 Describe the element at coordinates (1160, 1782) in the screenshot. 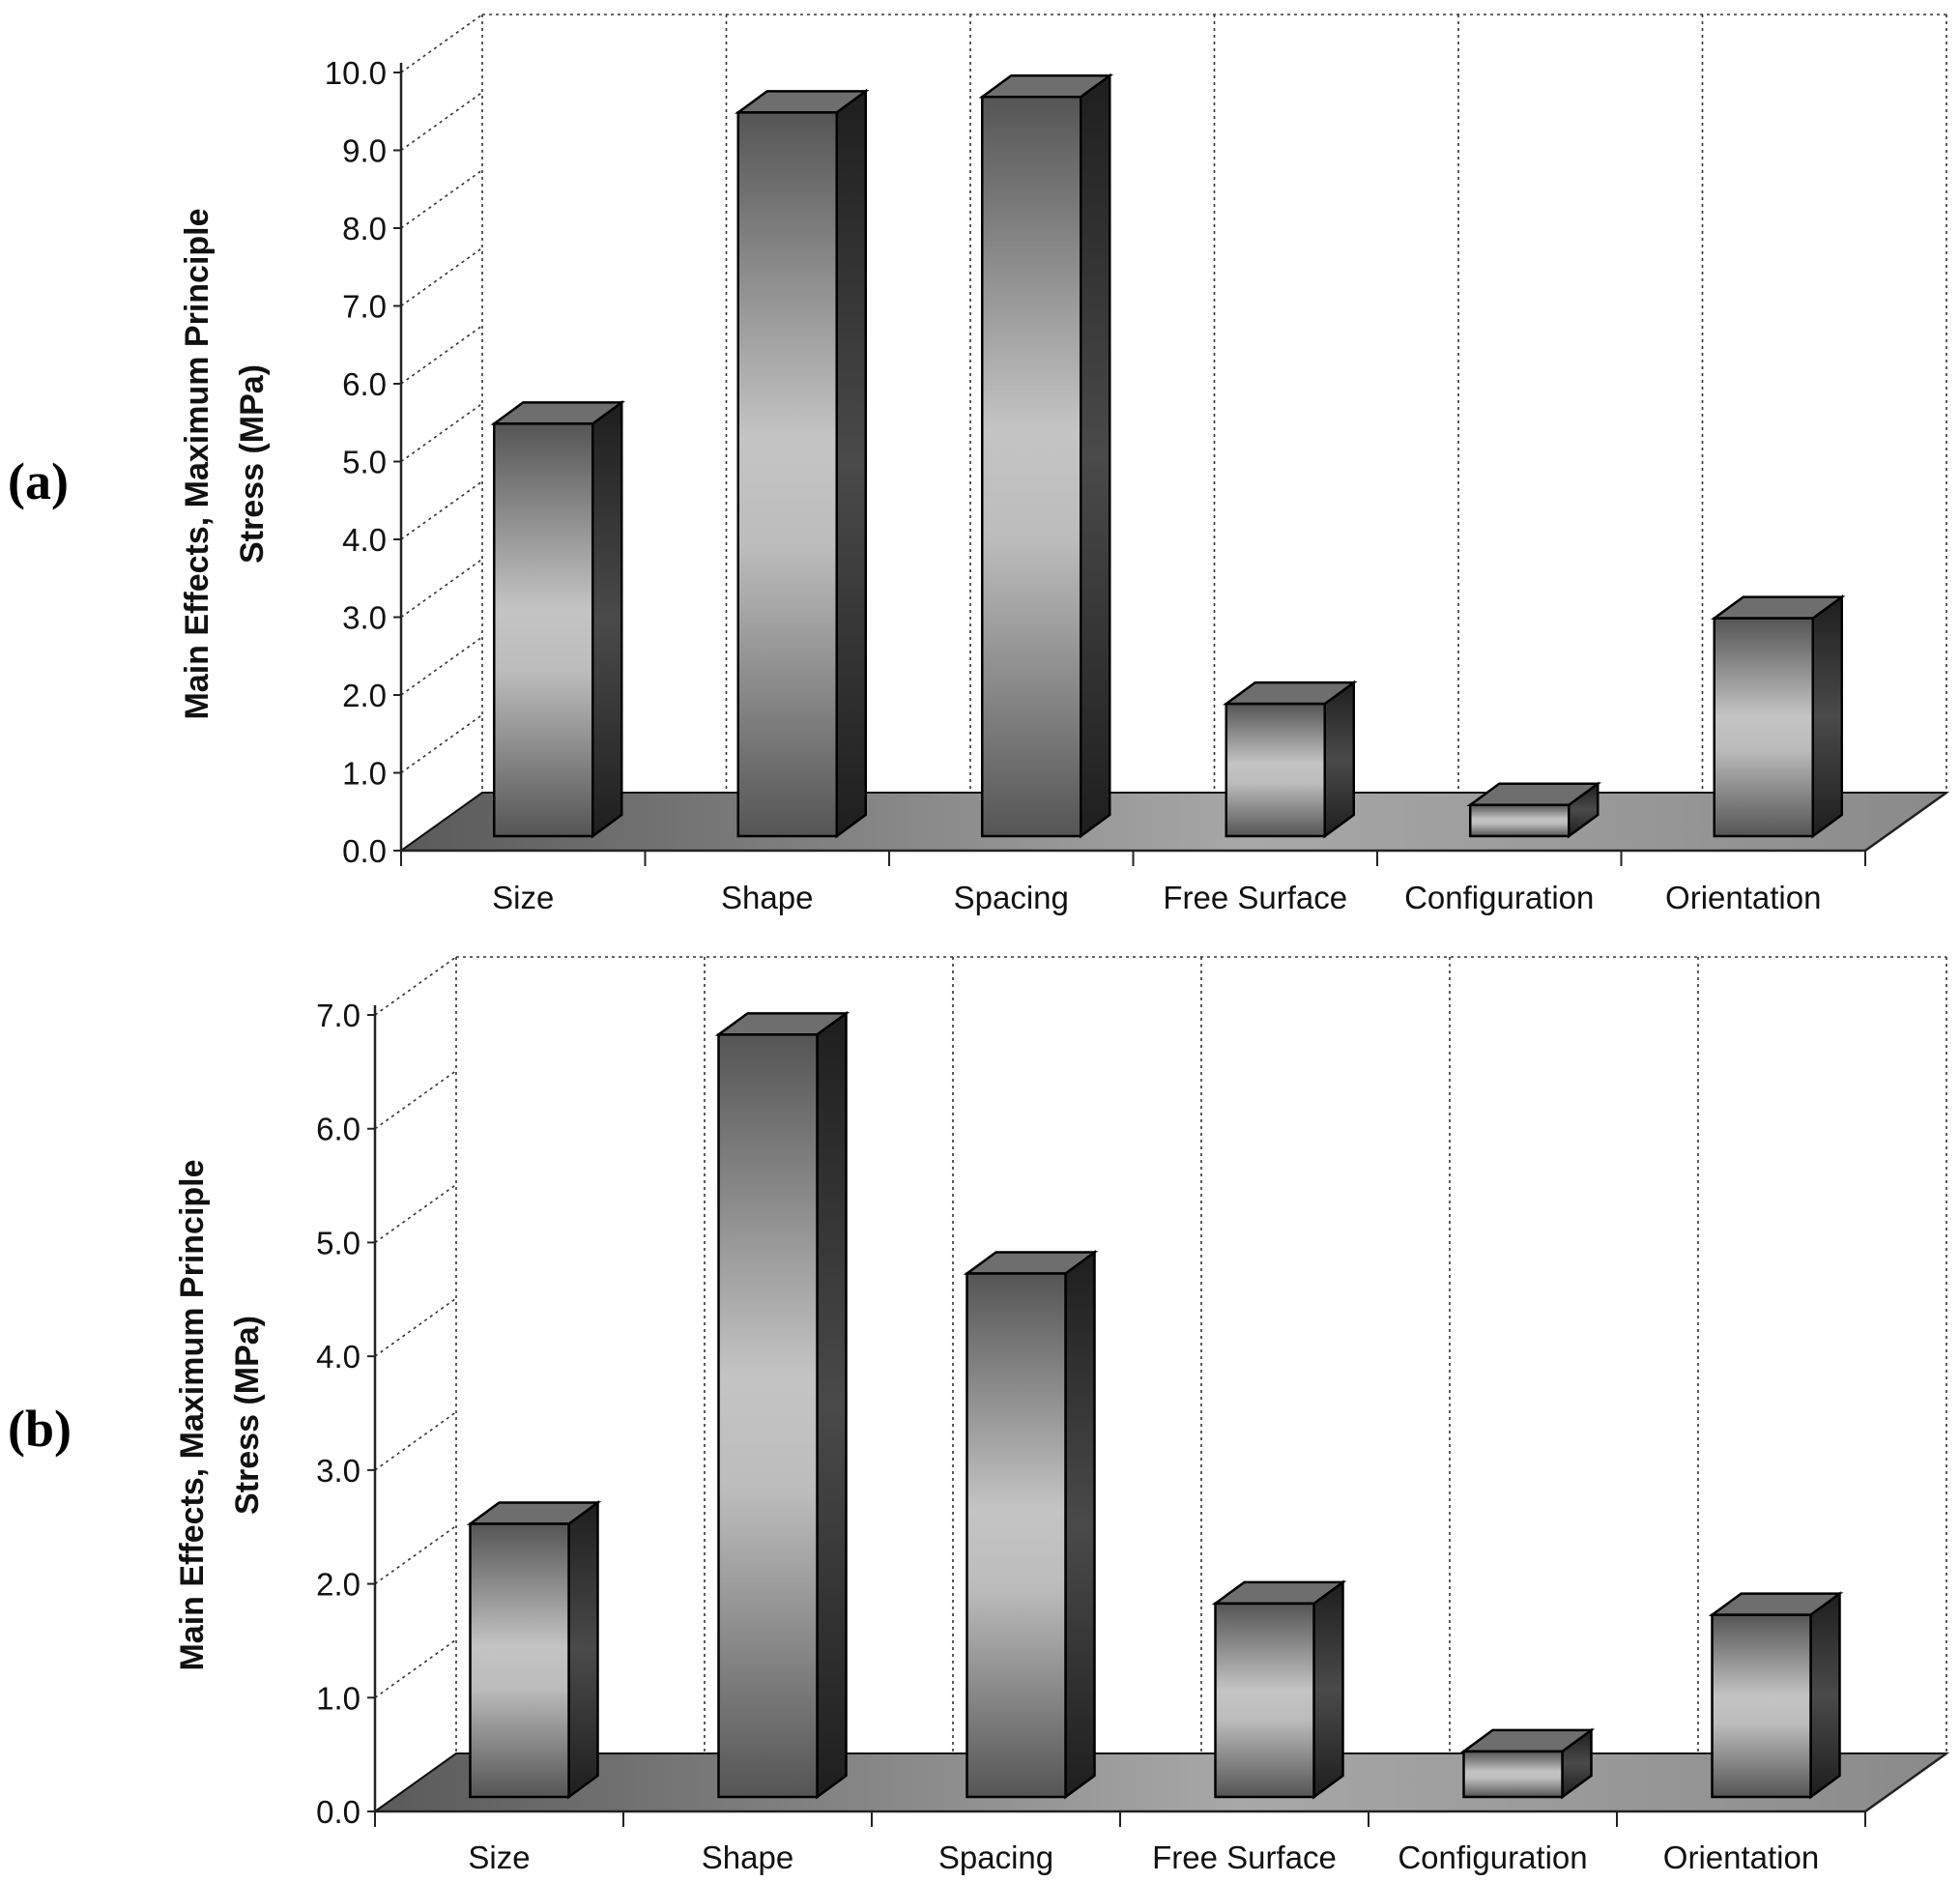

I see `chart-floor` at that location.